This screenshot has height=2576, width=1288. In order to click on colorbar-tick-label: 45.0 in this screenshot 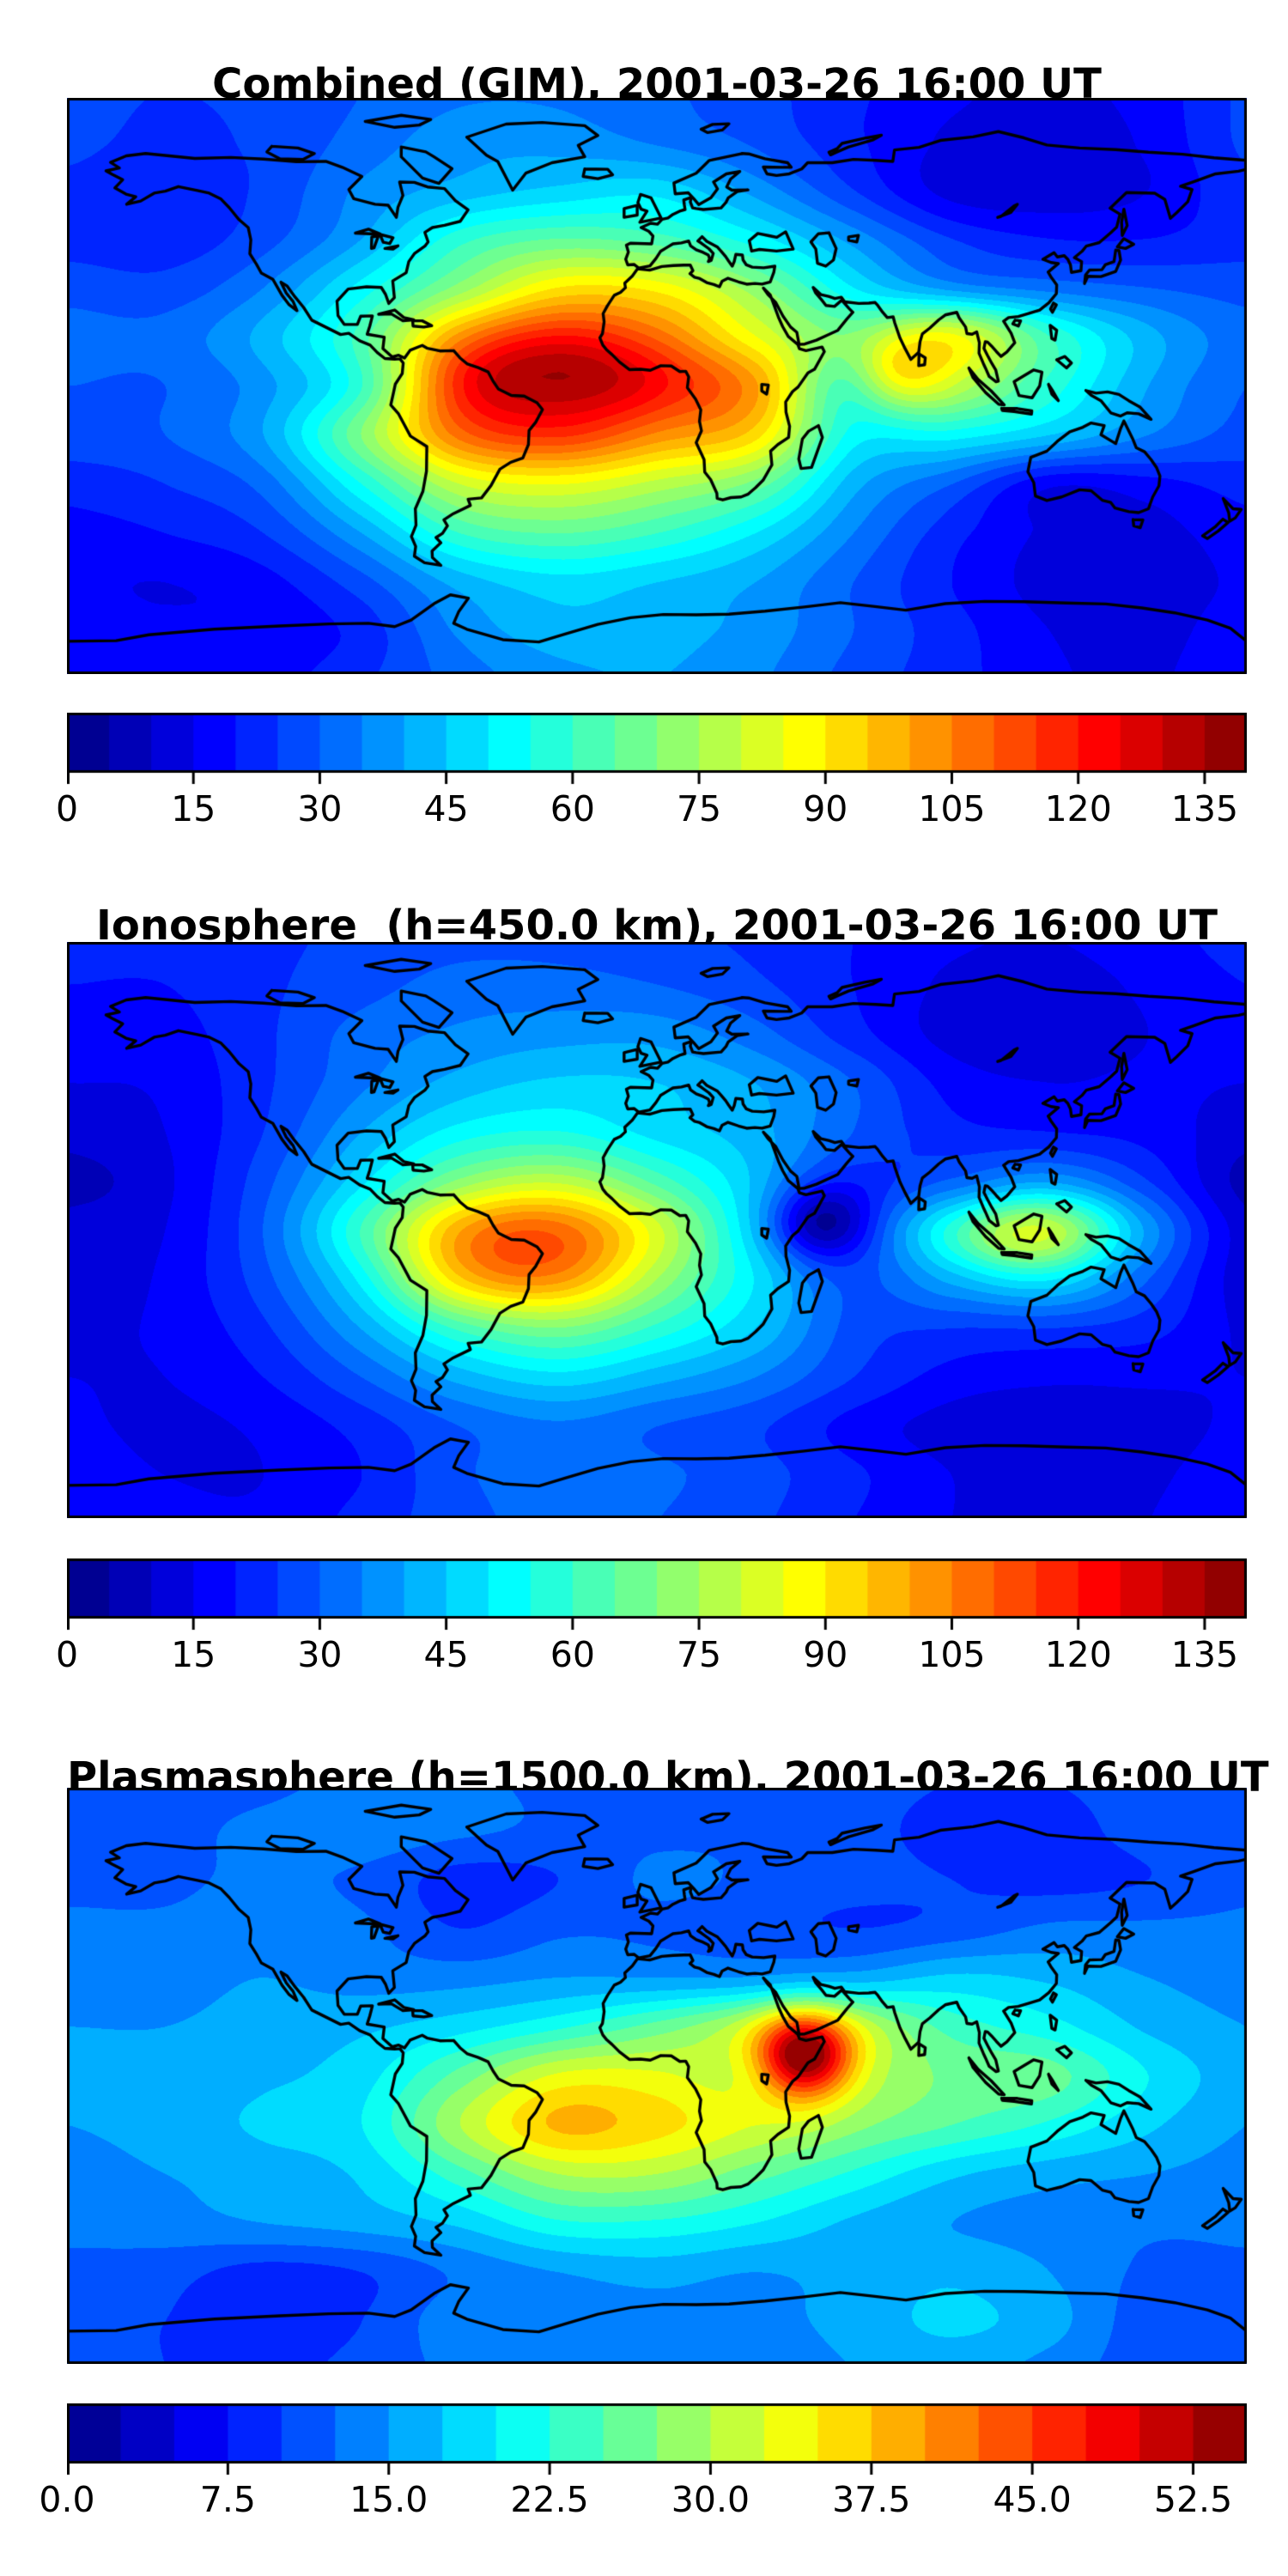, I will do `click(1032, 2500)`.